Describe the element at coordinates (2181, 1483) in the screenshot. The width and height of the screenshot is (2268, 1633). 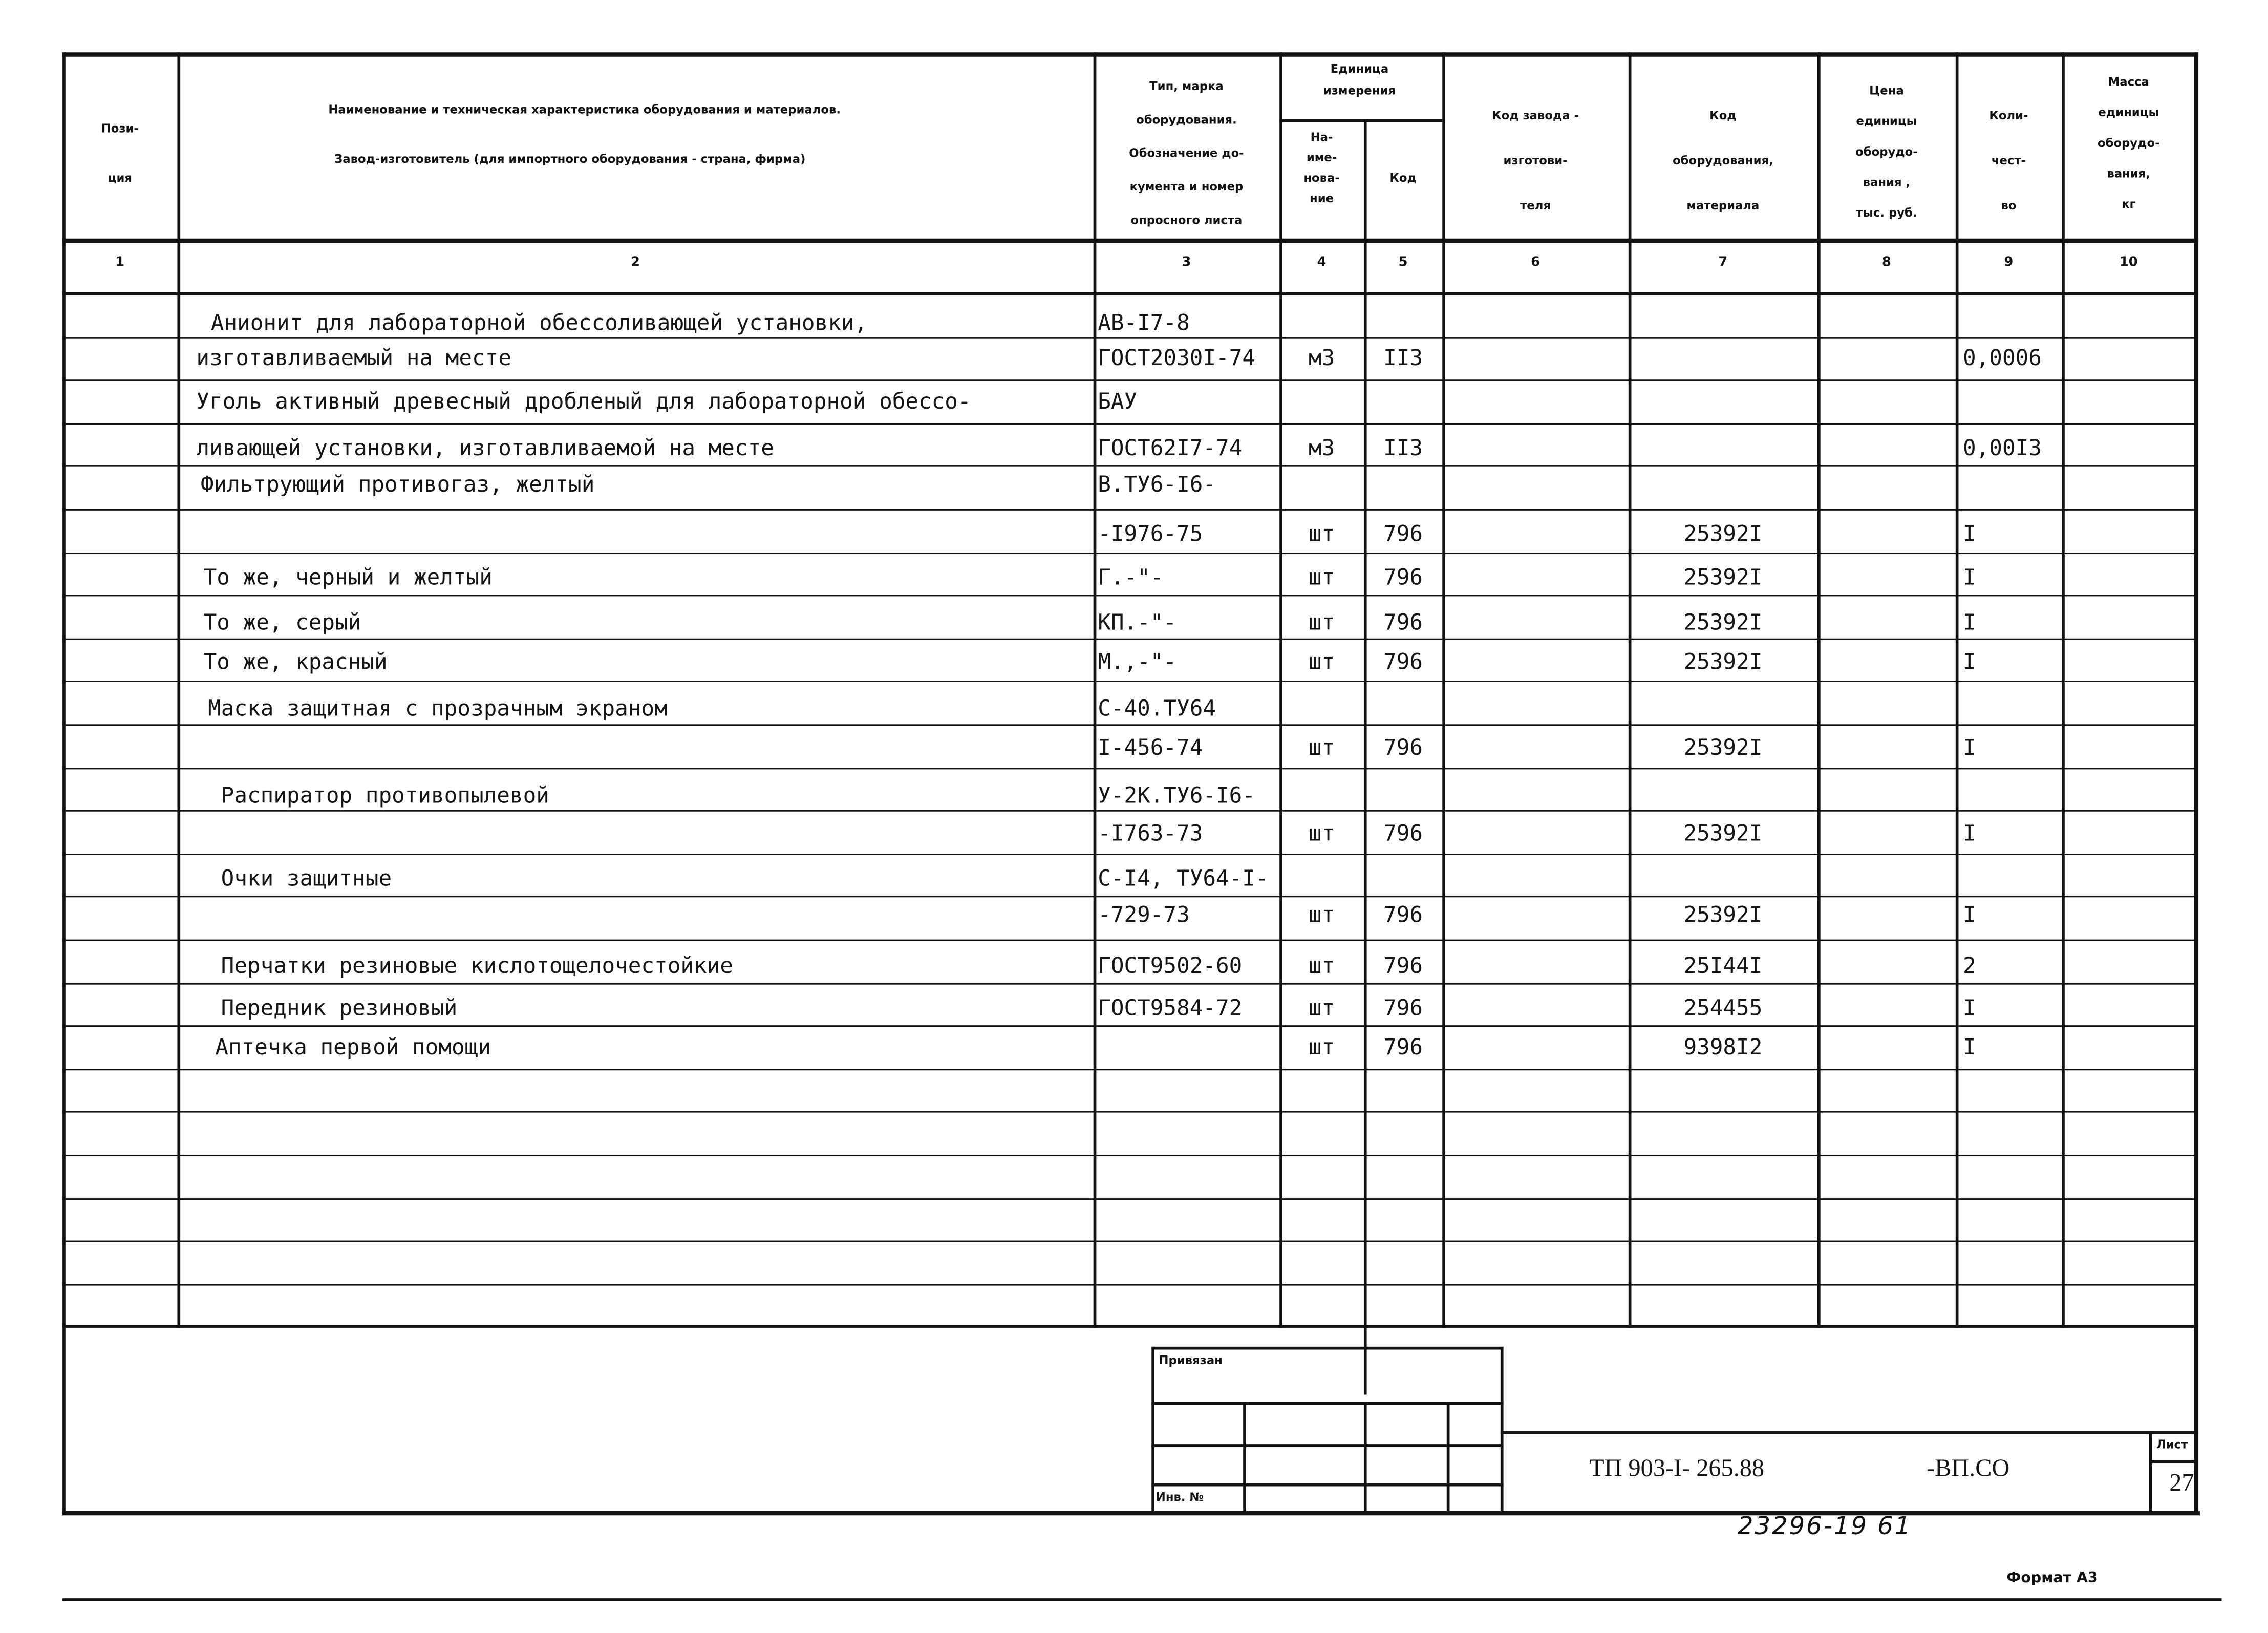
I see `sheet-number: 27` at that location.